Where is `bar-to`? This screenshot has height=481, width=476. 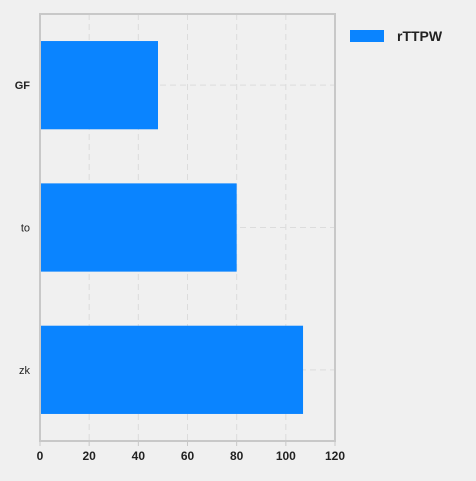
bar-to is located at coordinates (138, 227).